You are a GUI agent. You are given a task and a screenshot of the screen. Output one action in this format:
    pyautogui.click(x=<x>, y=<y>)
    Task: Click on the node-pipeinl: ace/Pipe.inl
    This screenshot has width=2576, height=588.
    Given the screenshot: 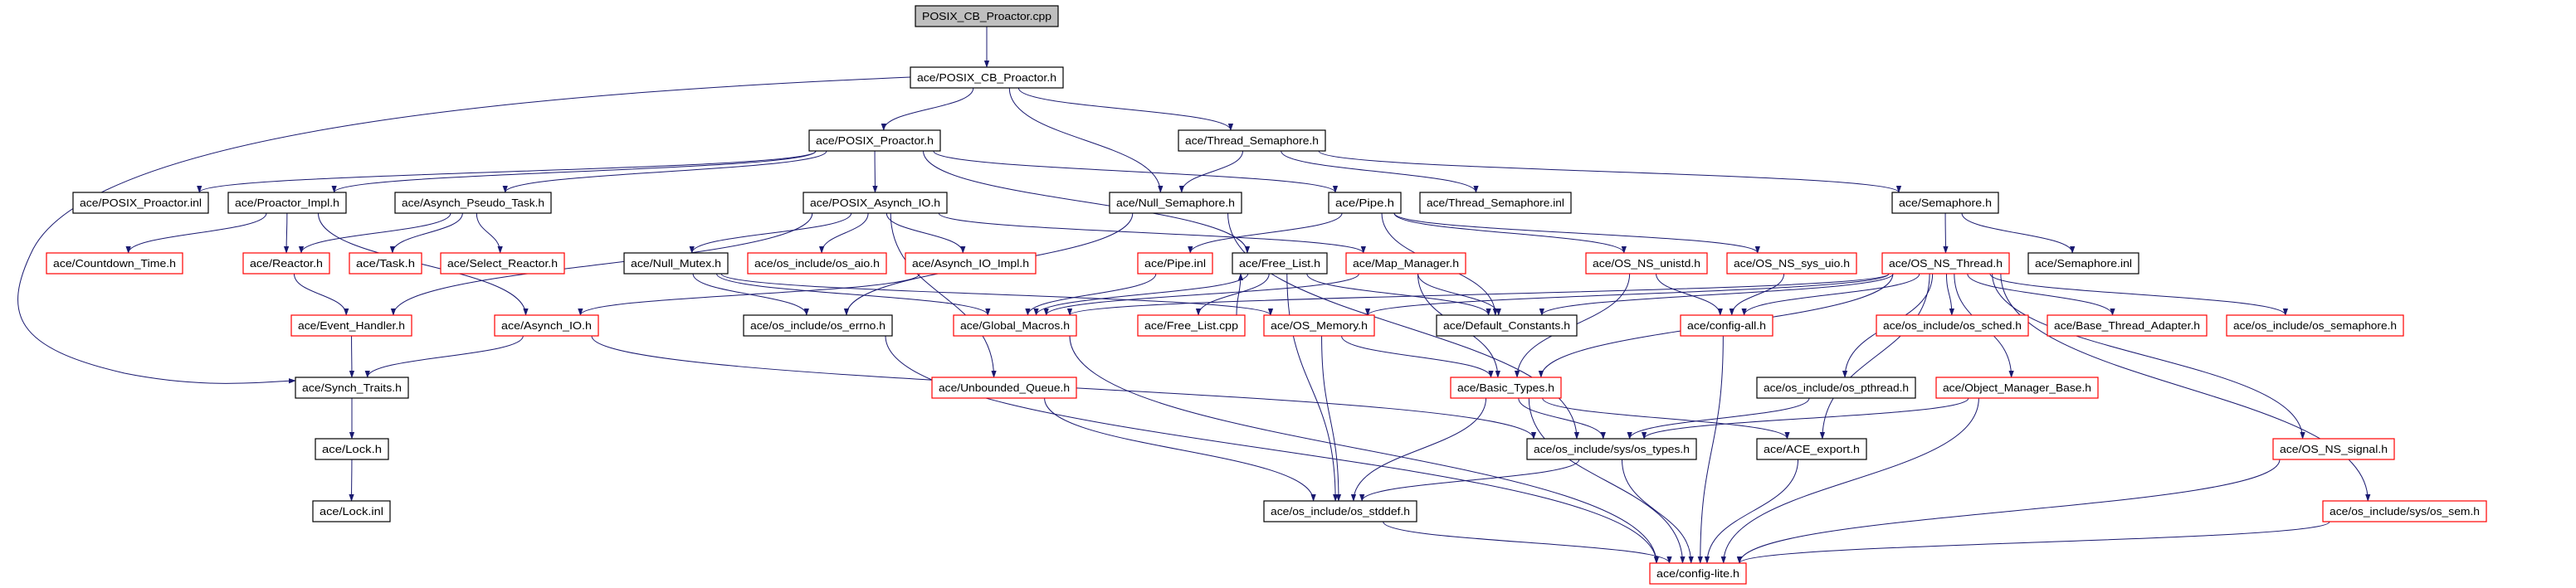 What is the action you would take?
    pyautogui.click(x=1175, y=264)
    